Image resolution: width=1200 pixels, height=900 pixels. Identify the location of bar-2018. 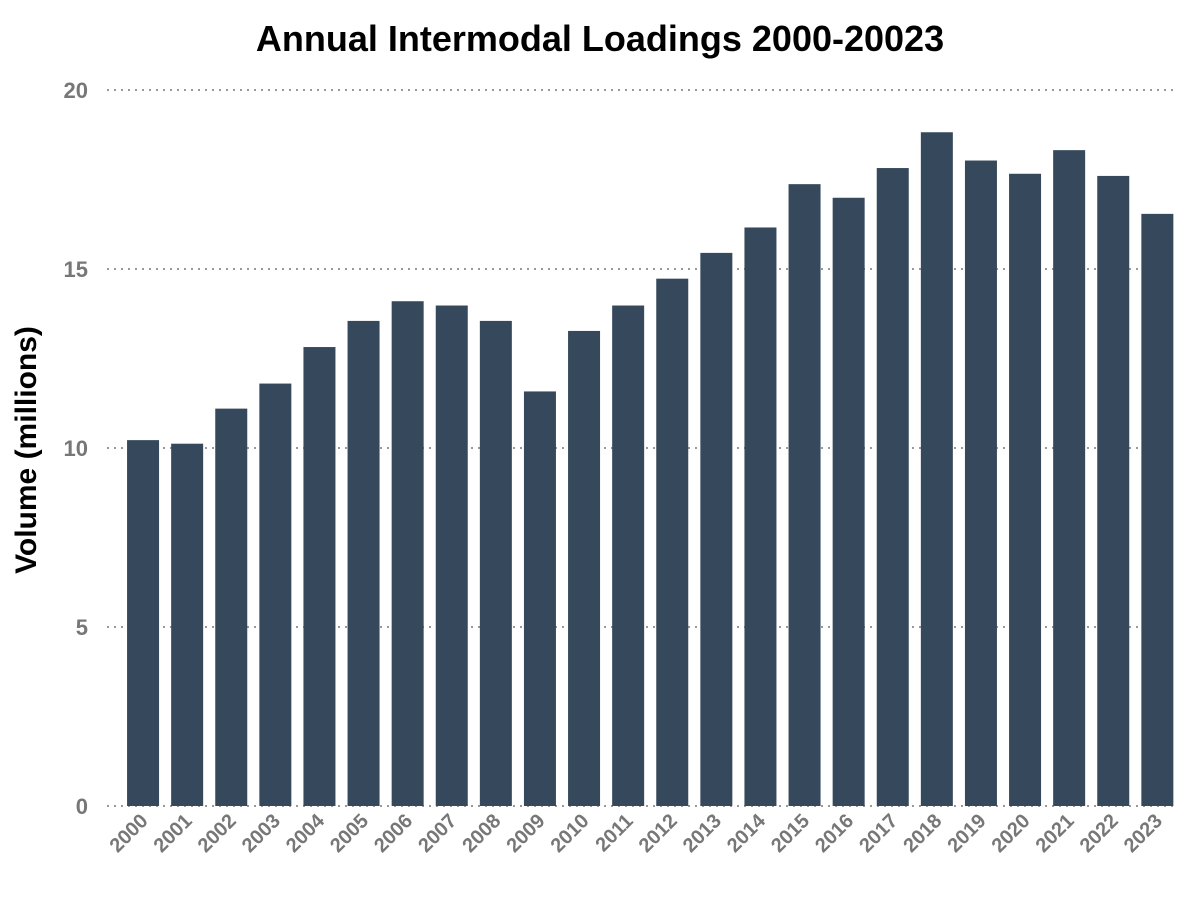
(936, 469).